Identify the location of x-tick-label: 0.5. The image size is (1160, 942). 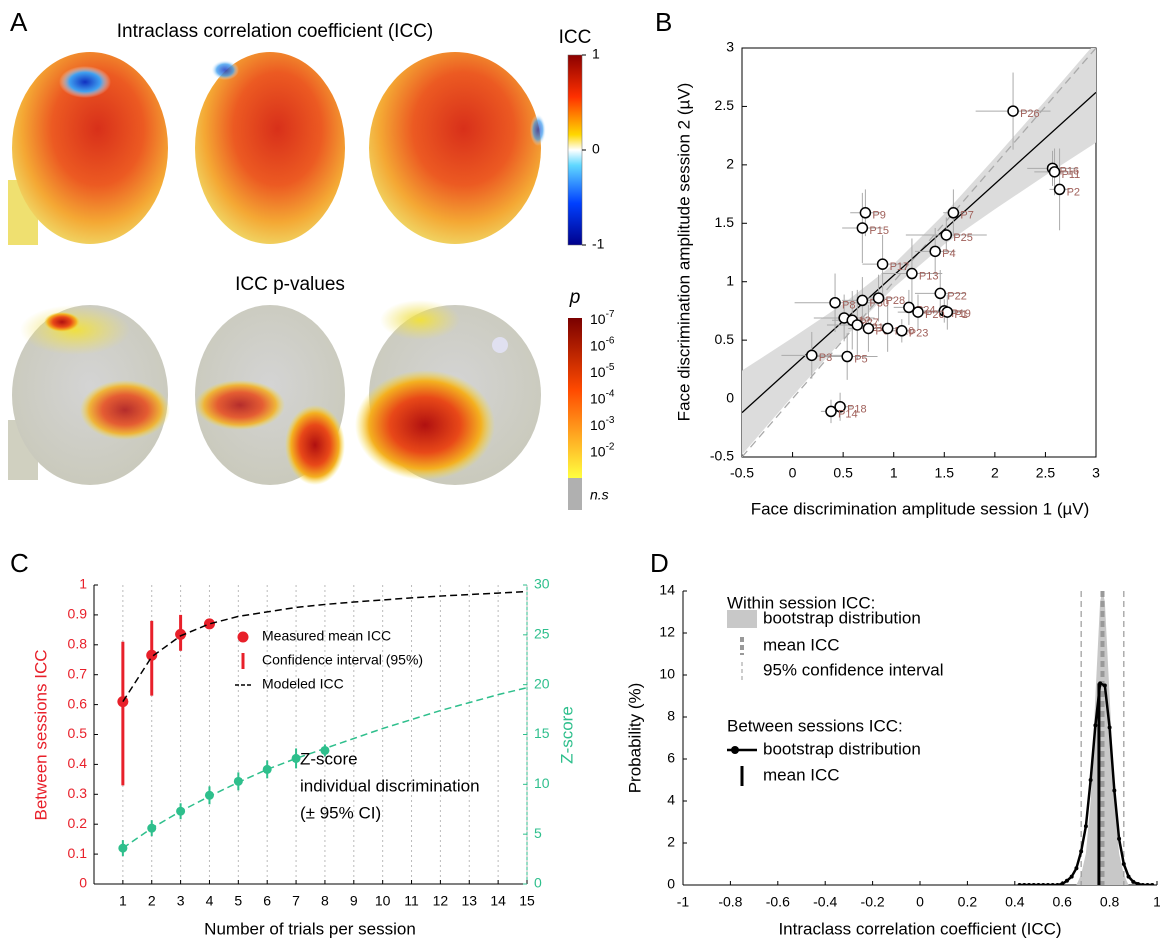
(843, 473).